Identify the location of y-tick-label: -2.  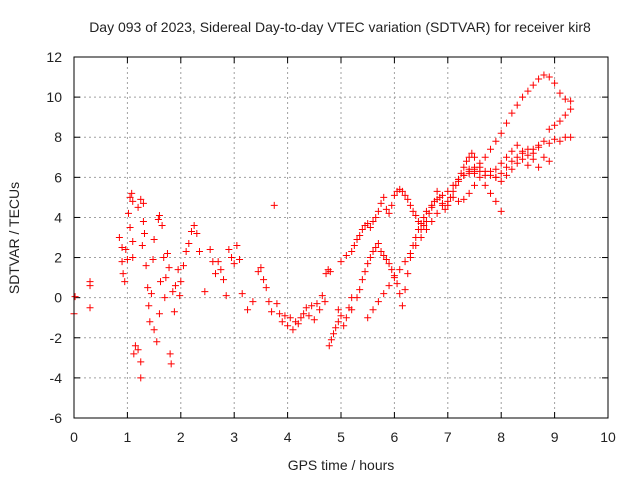
(56, 338).